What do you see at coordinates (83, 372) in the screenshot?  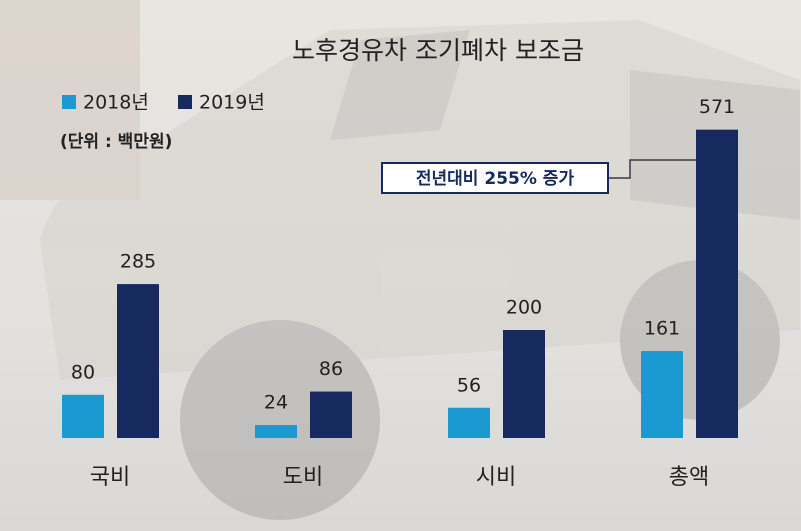 I see `value-label: 80` at bounding box center [83, 372].